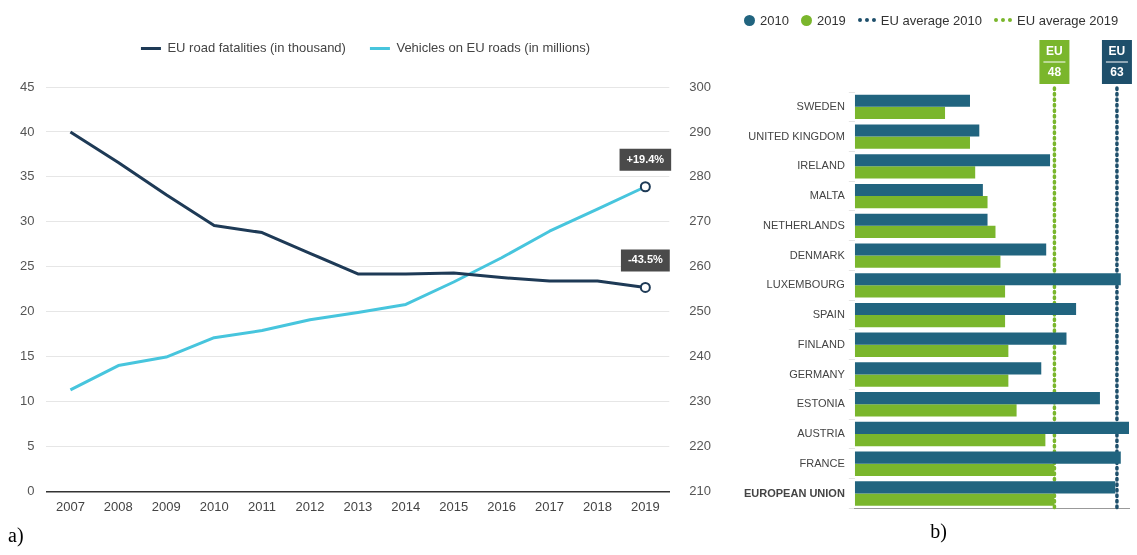 This screenshot has height=555, width=1137. What do you see at coordinates (700, 221) in the screenshot?
I see `y2-tick-label: 270` at bounding box center [700, 221].